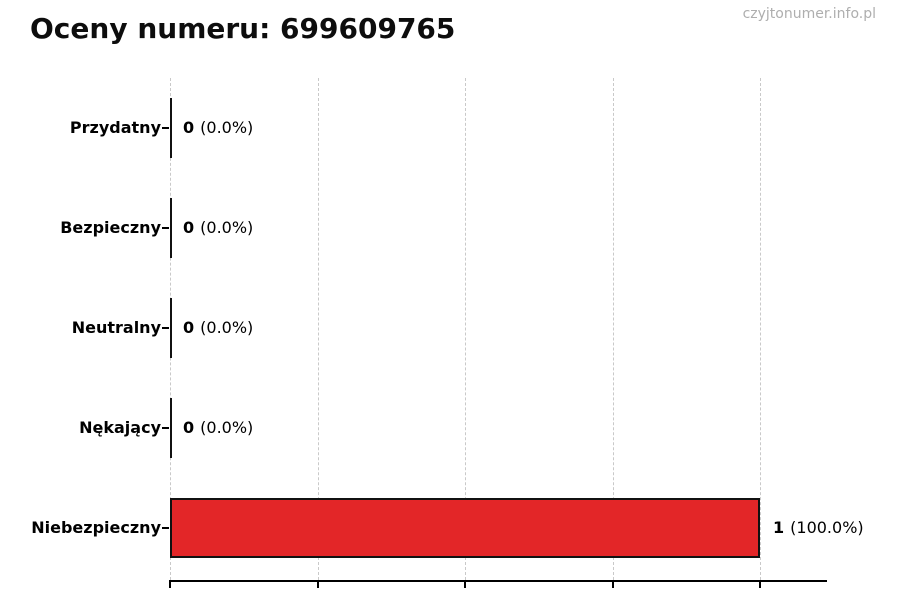 Image resolution: width=900 pixels, height=600 pixels. I want to click on bar-bezpieczny, so click(171, 228).